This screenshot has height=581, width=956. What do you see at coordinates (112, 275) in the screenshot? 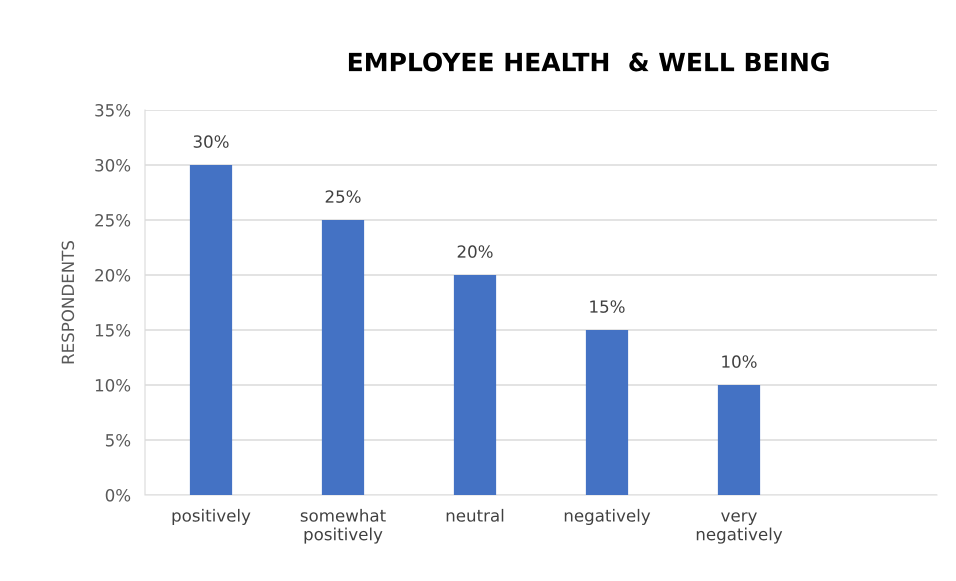
I see `y-tick-label: 20%` at bounding box center [112, 275].